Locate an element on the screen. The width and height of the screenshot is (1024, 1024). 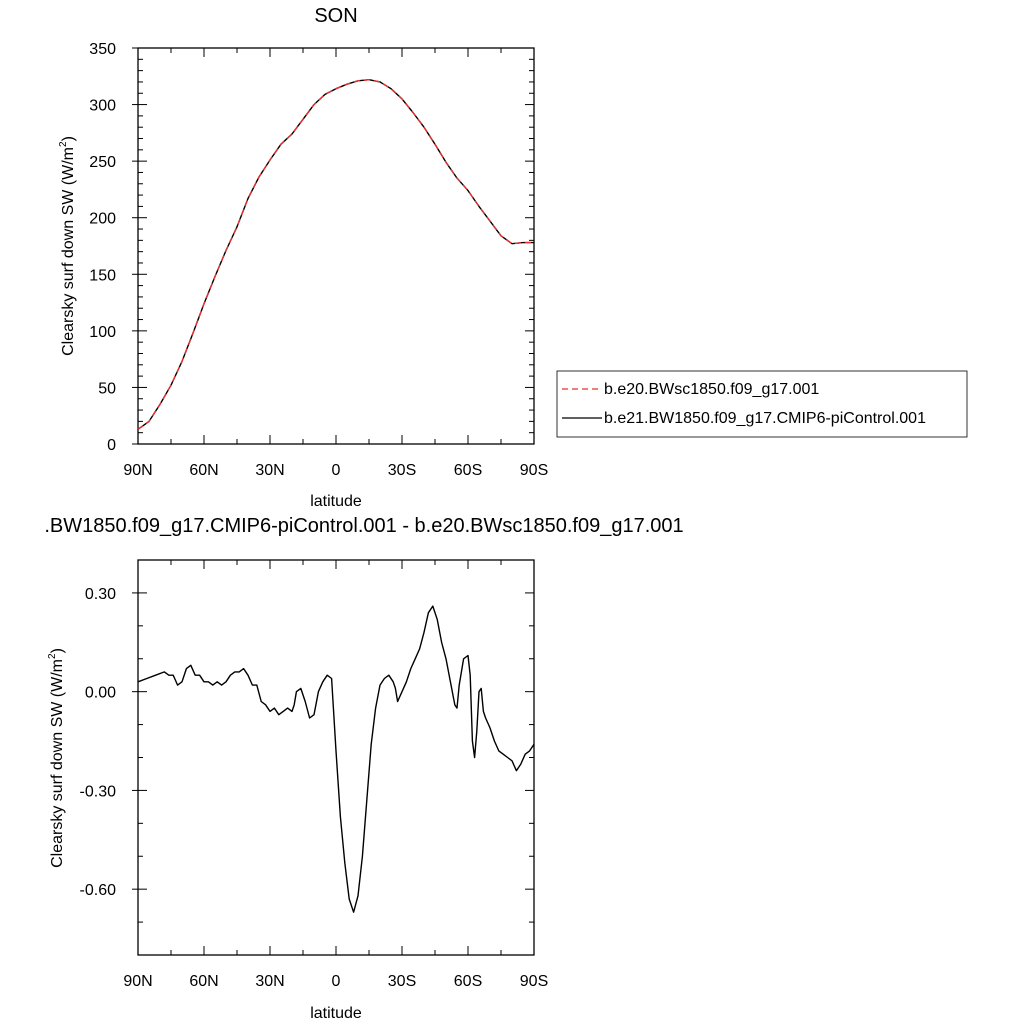
top-chart-y-axis-label-main: Clearsky surf down SW (W/m is located at coordinates (68, 251).